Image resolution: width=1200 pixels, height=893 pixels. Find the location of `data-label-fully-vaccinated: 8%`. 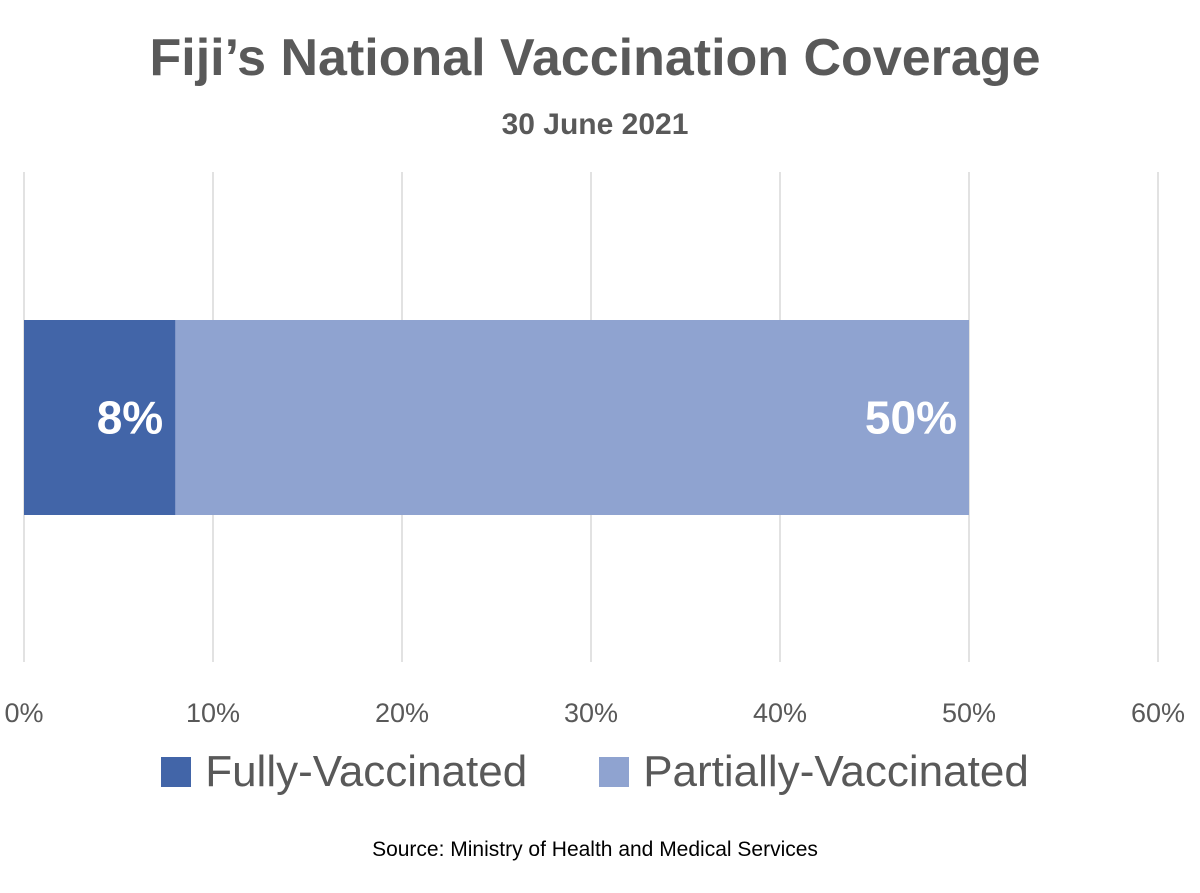

data-label-fully-vaccinated: 8% is located at coordinates (130, 418).